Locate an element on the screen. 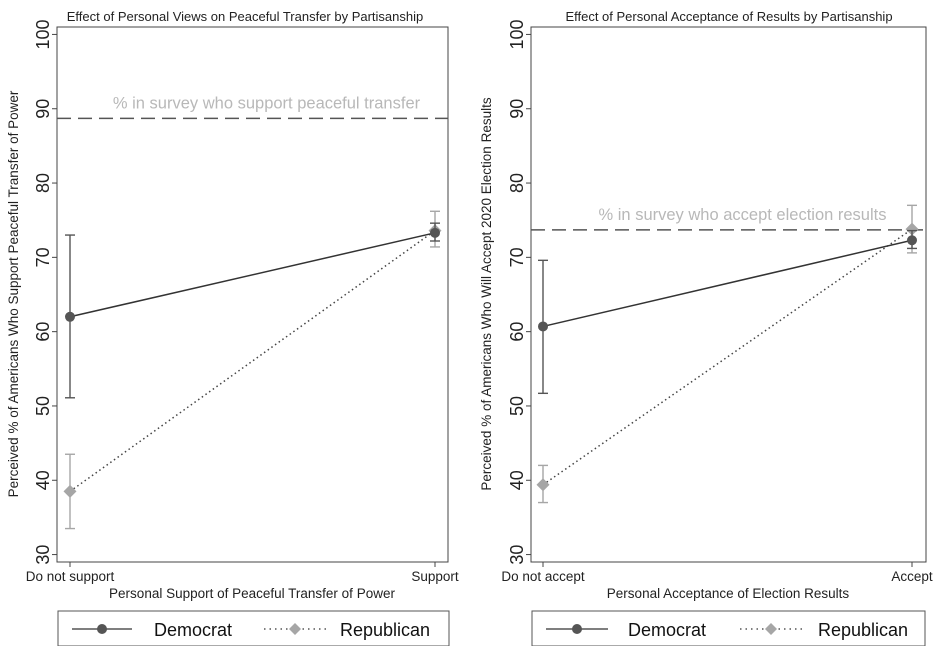  x-tick-label-left-1: Support is located at coordinates (435, 576).